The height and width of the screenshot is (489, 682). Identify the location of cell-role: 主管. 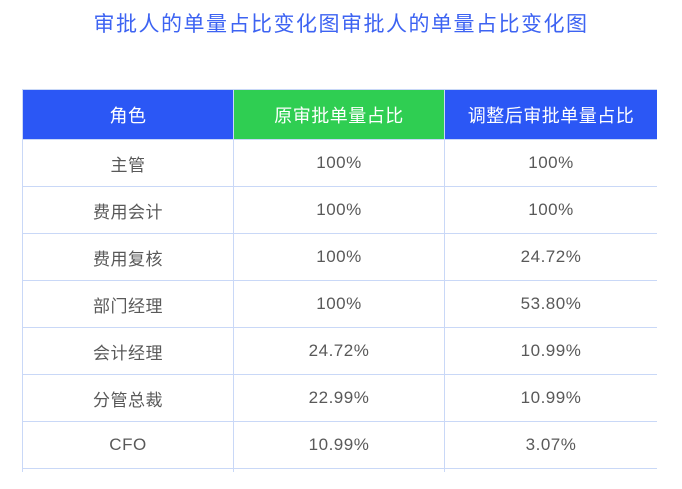
(128, 163).